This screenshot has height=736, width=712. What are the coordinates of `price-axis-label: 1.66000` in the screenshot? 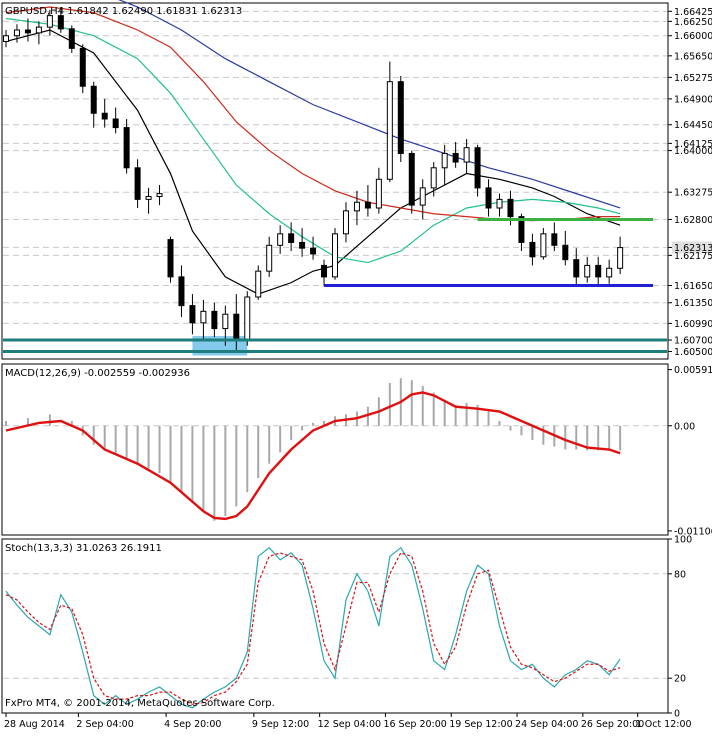 It's located at (693, 36).